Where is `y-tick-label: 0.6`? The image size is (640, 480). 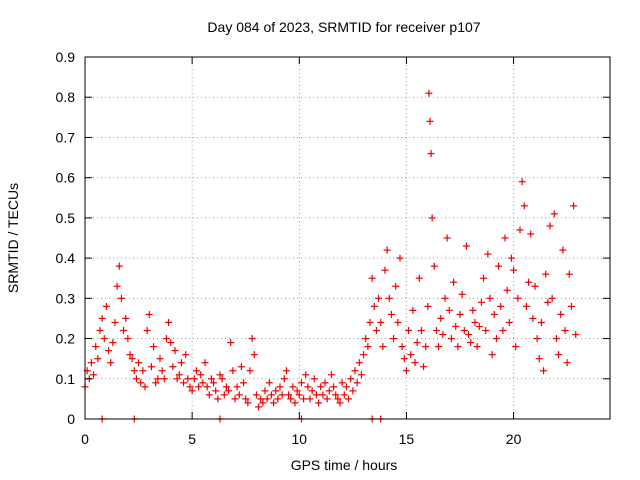
y-tick-label: 0.6 is located at coordinates (66, 178).